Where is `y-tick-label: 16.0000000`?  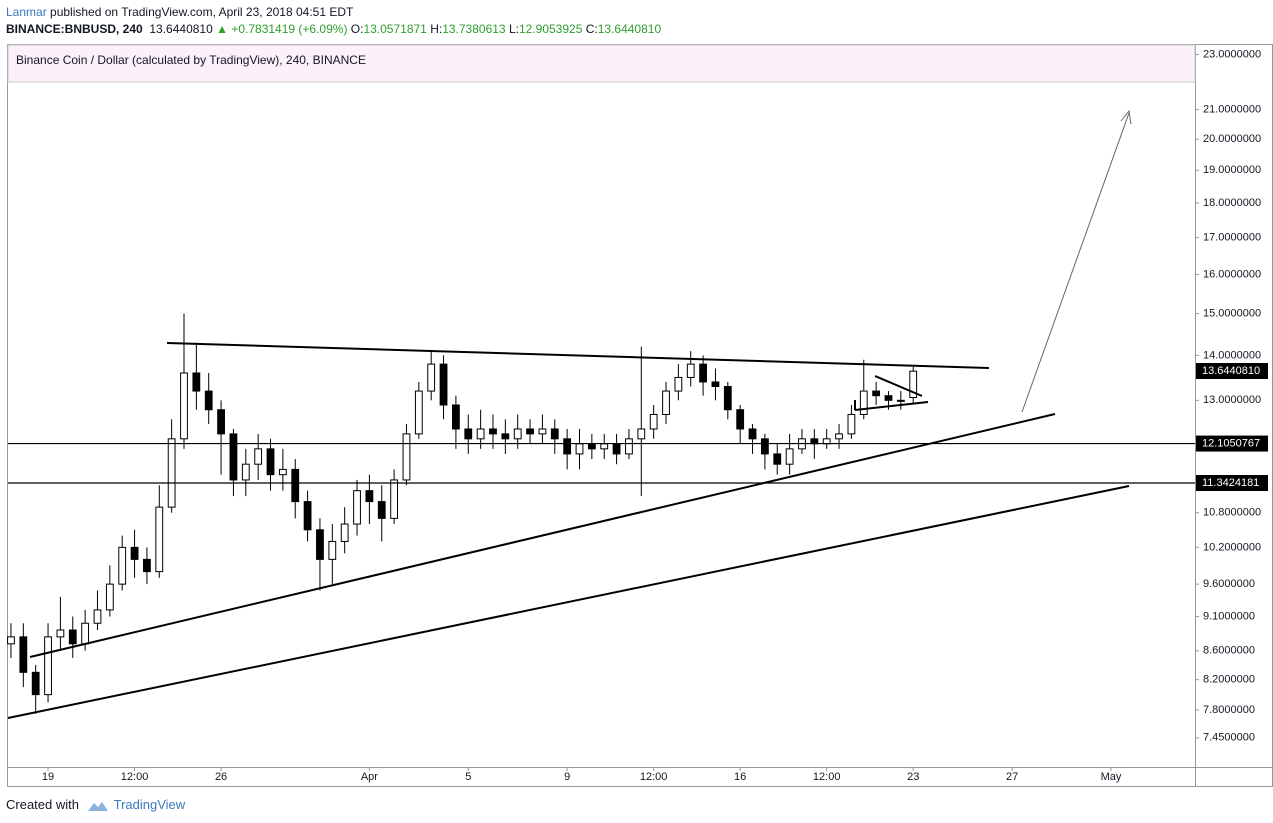 y-tick-label: 16.0000000 is located at coordinates (1232, 274).